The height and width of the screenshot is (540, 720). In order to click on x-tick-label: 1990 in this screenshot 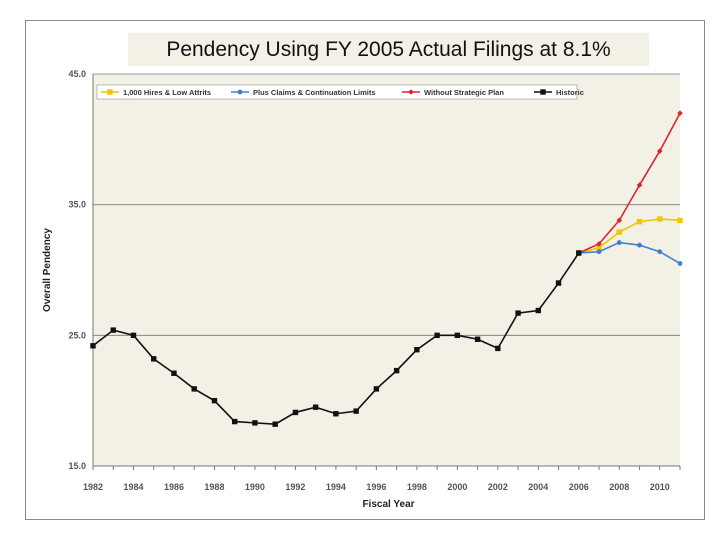, I will do `click(255, 487)`.